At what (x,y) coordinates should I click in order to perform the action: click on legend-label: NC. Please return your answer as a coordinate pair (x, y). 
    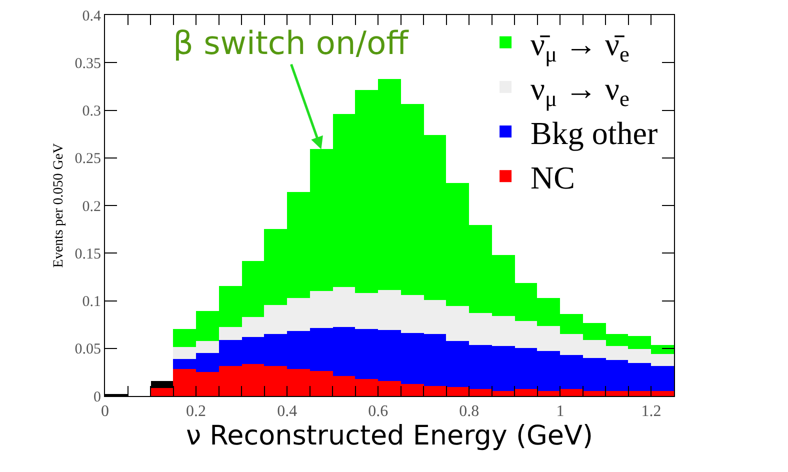
    Looking at the image, I should click on (552, 178).